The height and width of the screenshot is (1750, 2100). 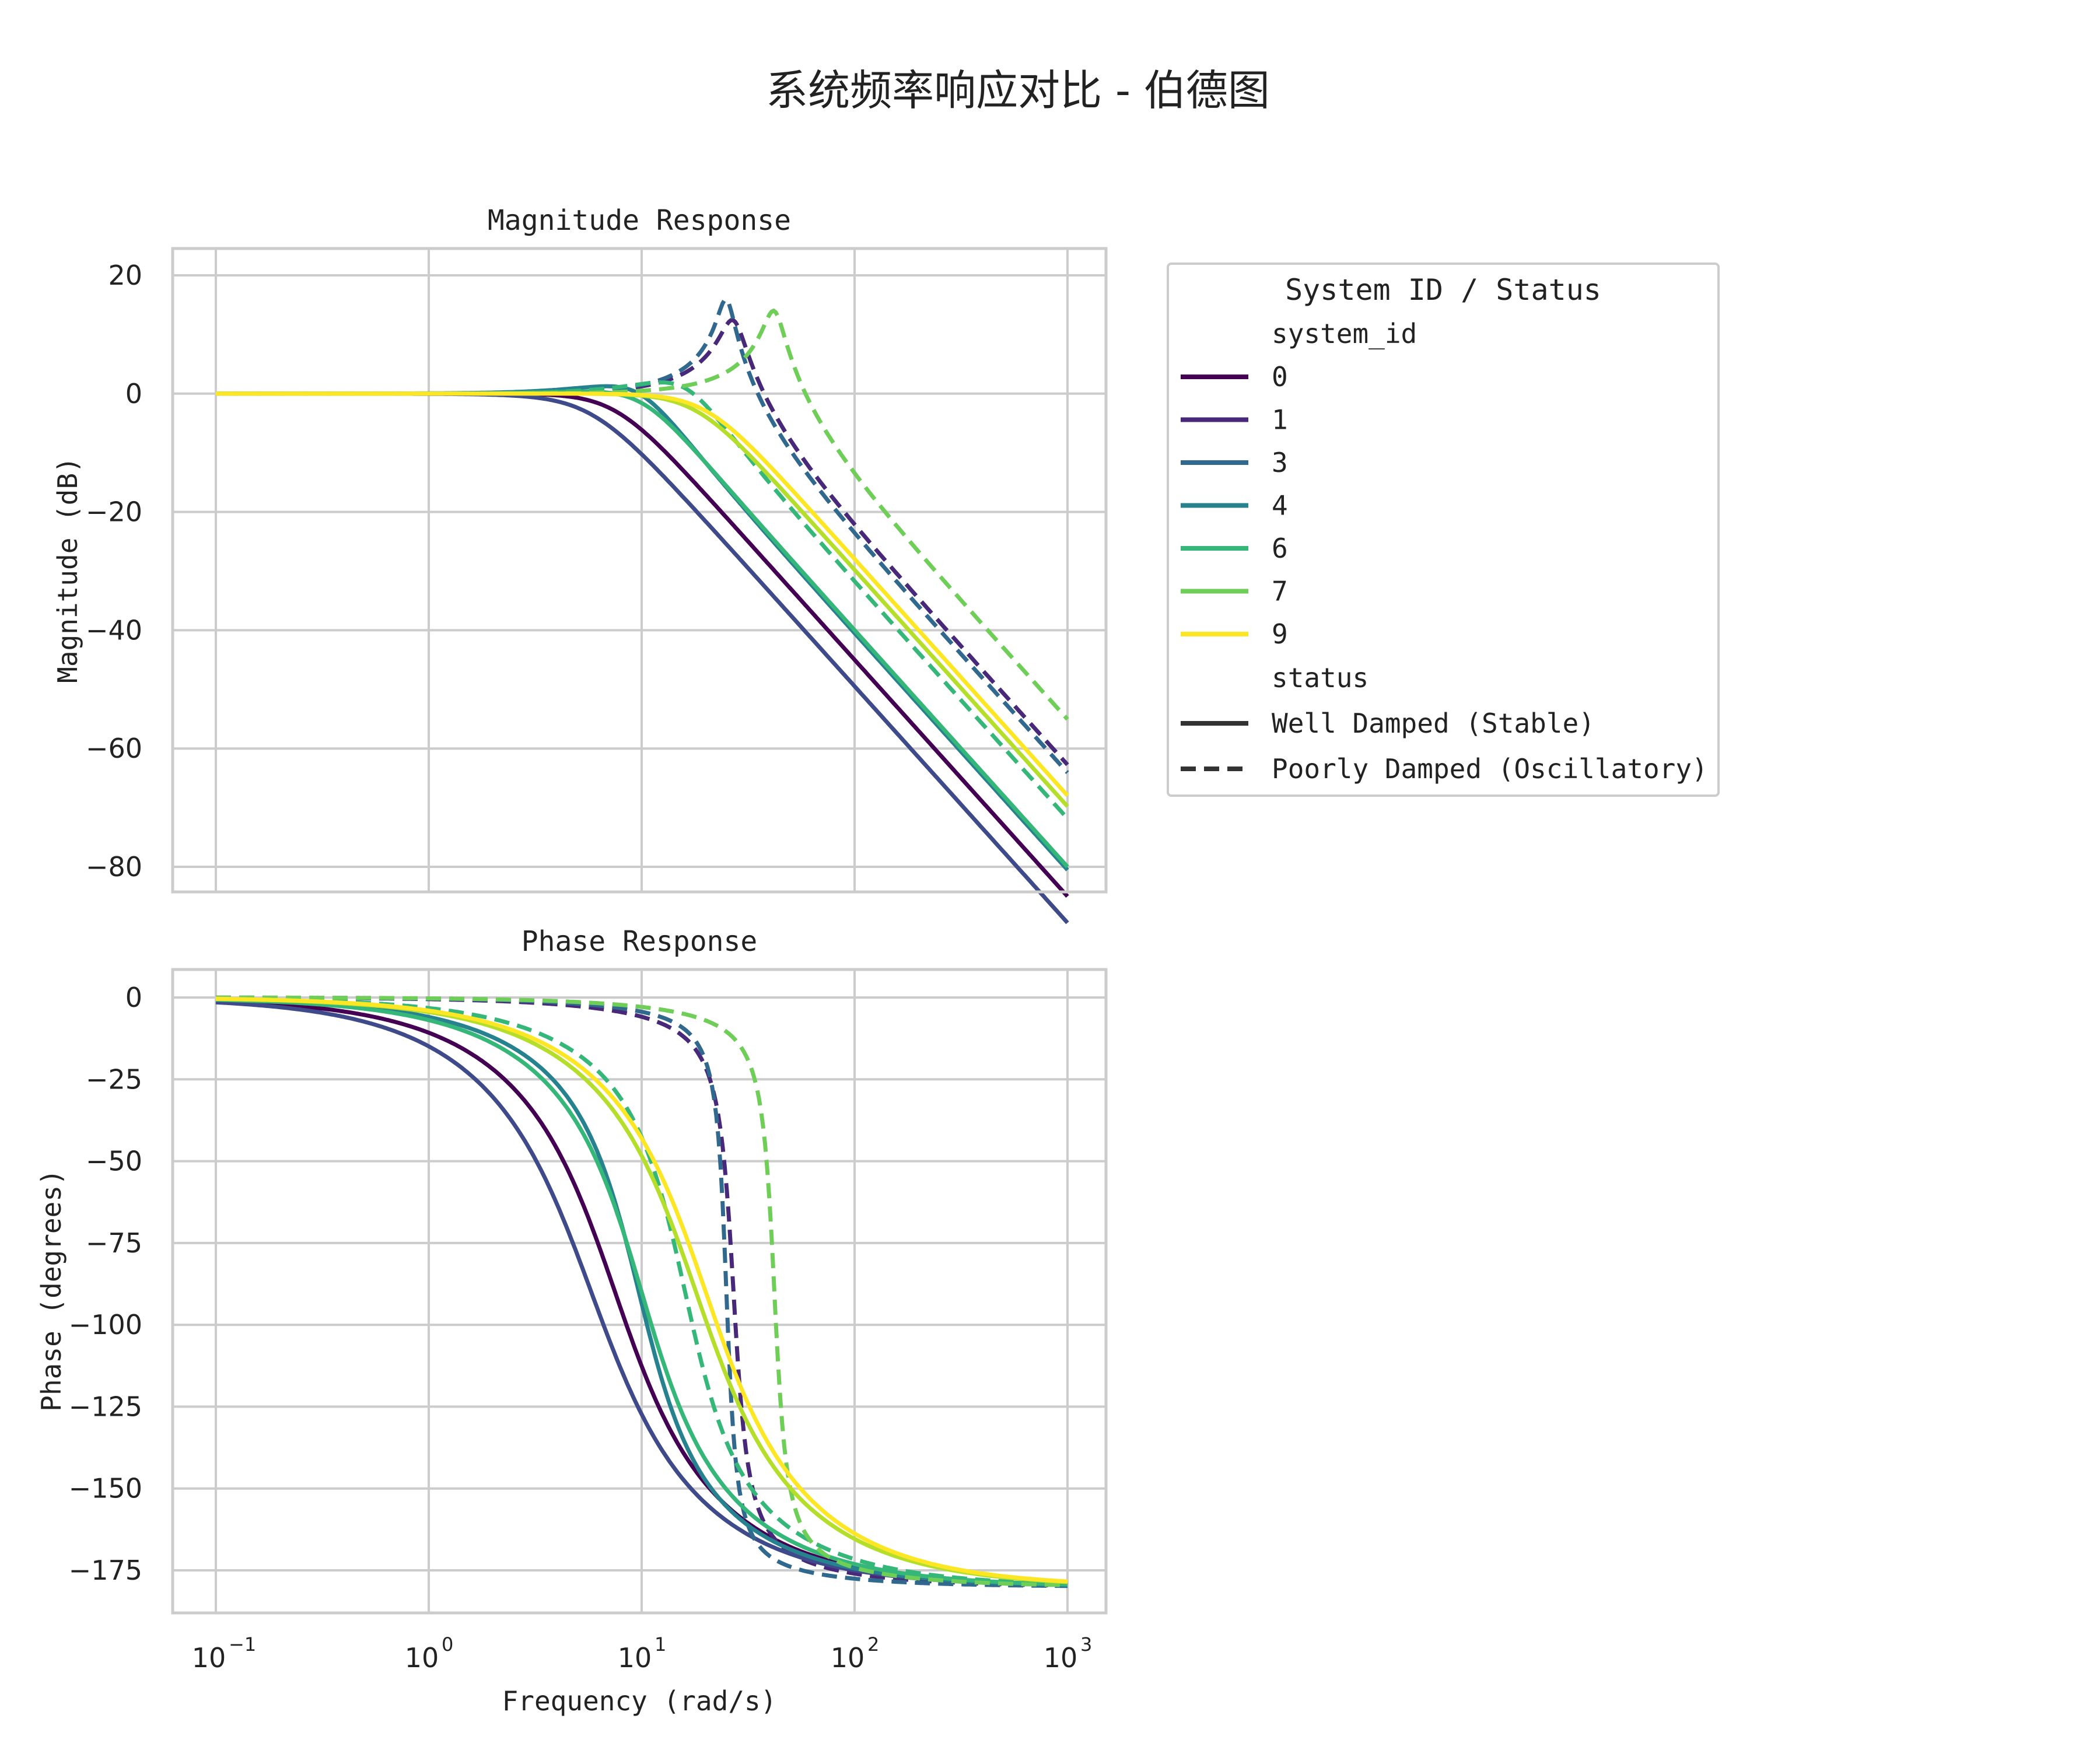 I want to click on magnitude-y-ticks: 20 0 −20 −40 −60 −80, so click(x=114, y=571).